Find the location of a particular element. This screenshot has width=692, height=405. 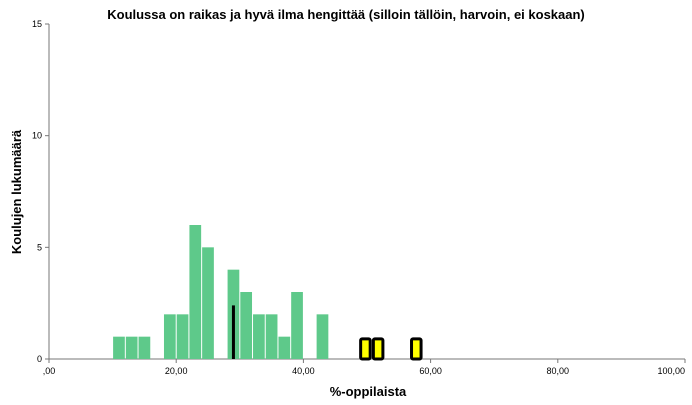

y-tick-label: 0 is located at coordinates (39, 359).